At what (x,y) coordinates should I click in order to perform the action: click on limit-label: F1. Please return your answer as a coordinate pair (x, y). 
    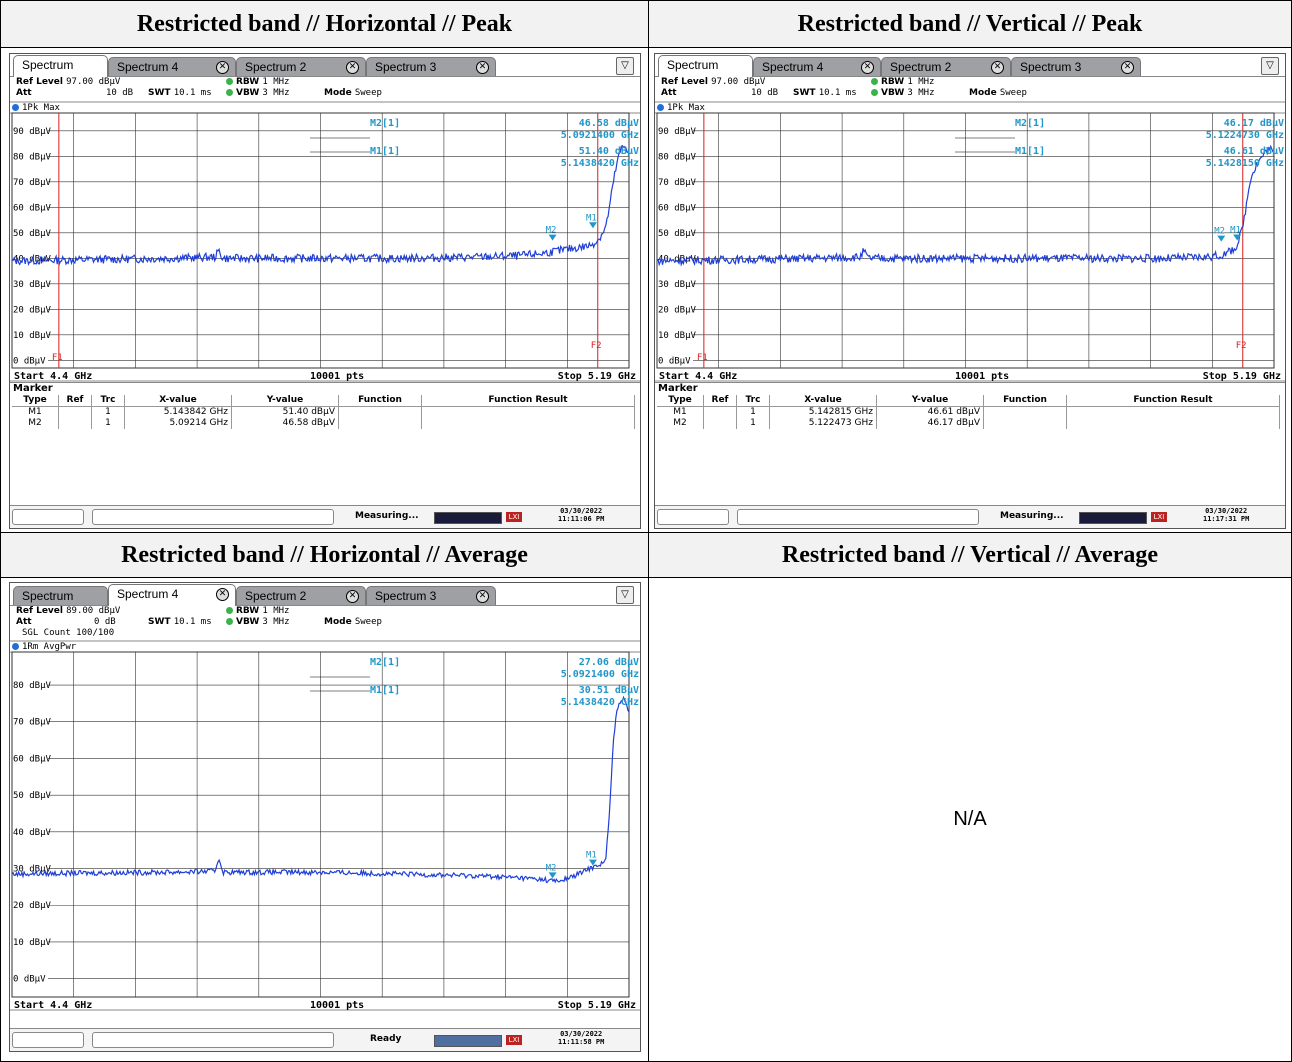
    Looking at the image, I should click on (702, 358).